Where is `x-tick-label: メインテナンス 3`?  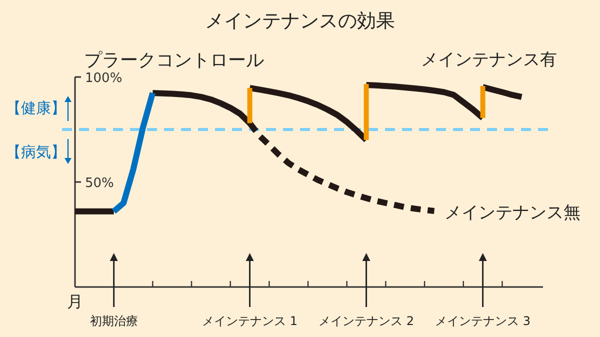 x-tick-label: メインテナンス 3 is located at coordinates (483, 321).